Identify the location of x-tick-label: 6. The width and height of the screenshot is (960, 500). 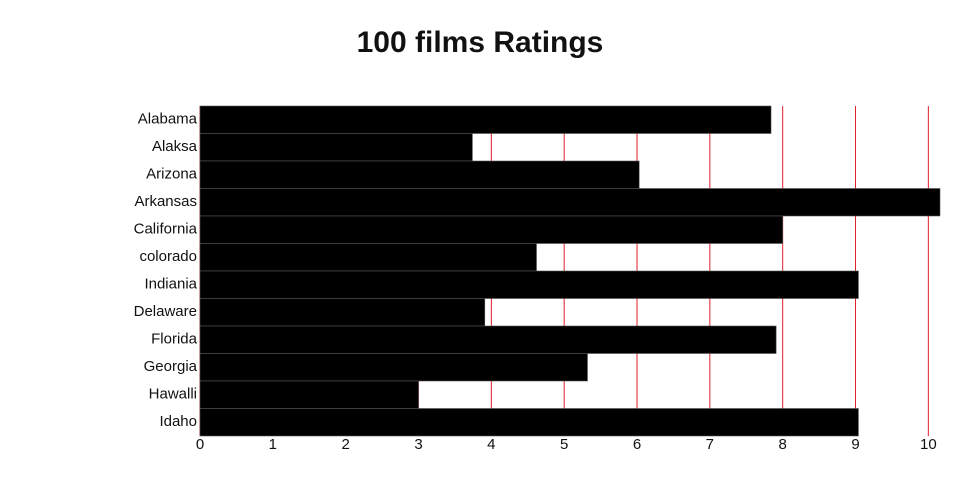
(637, 444).